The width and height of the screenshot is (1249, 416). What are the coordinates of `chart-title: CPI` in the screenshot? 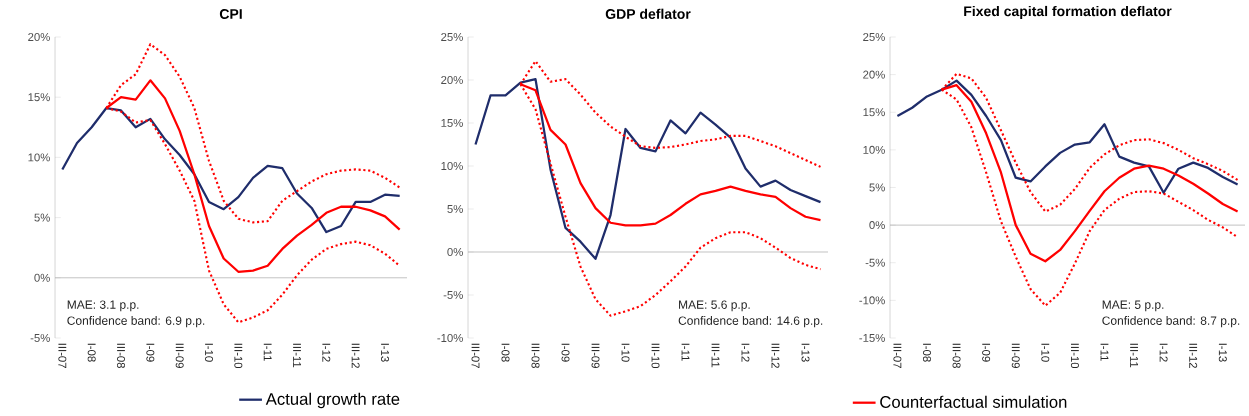 It's located at (230, 14).